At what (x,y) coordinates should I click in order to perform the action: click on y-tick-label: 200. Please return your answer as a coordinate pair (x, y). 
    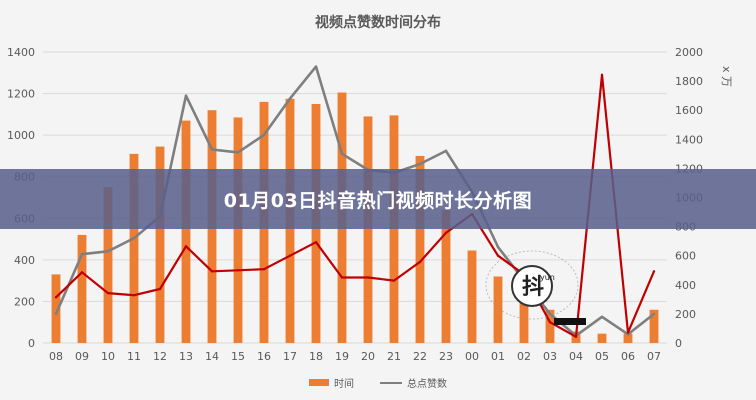
    Looking at the image, I should click on (24, 301).